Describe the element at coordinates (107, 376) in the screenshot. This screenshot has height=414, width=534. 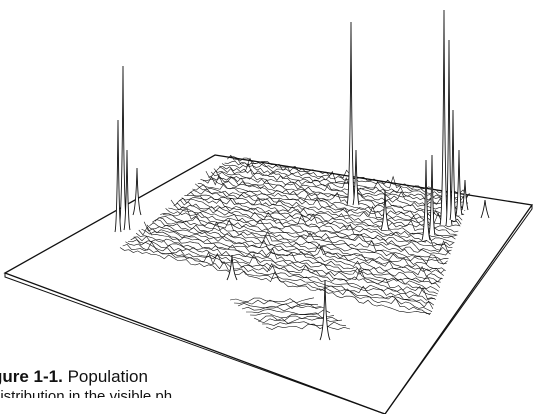
I see `caption-line-1: Population` at that location.